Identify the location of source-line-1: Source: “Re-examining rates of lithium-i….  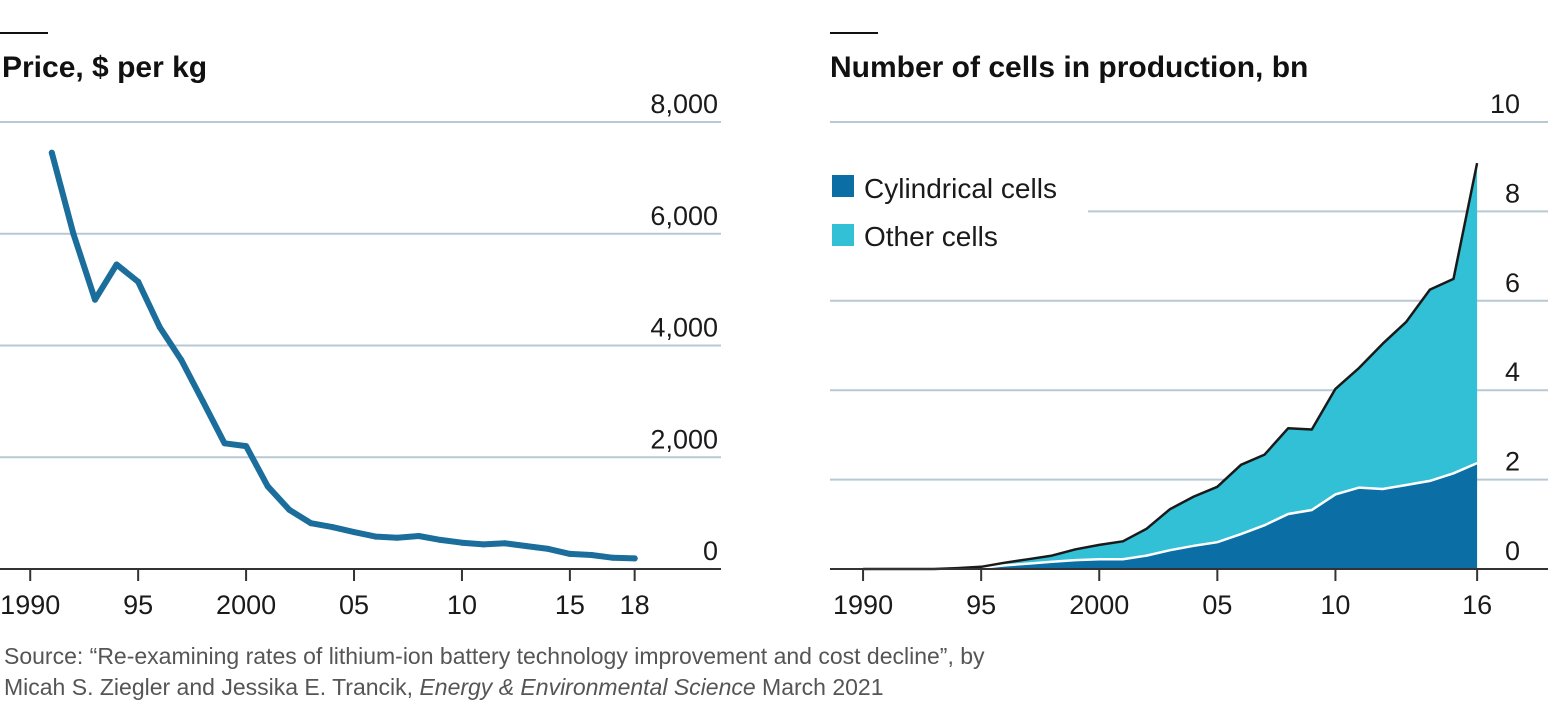
(494, 656).